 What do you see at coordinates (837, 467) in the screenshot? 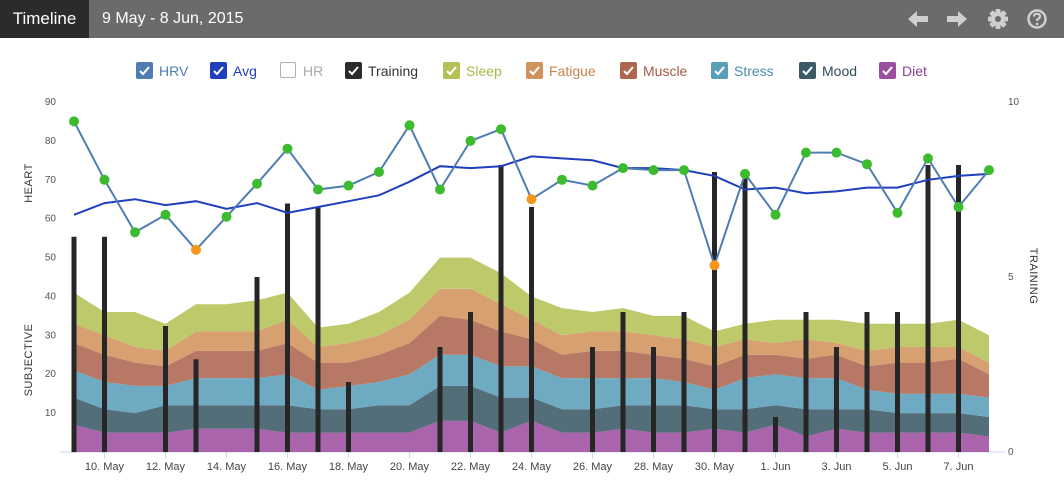
I see `x-tick-label: 3. Jun` at bounding box center [837, 467].